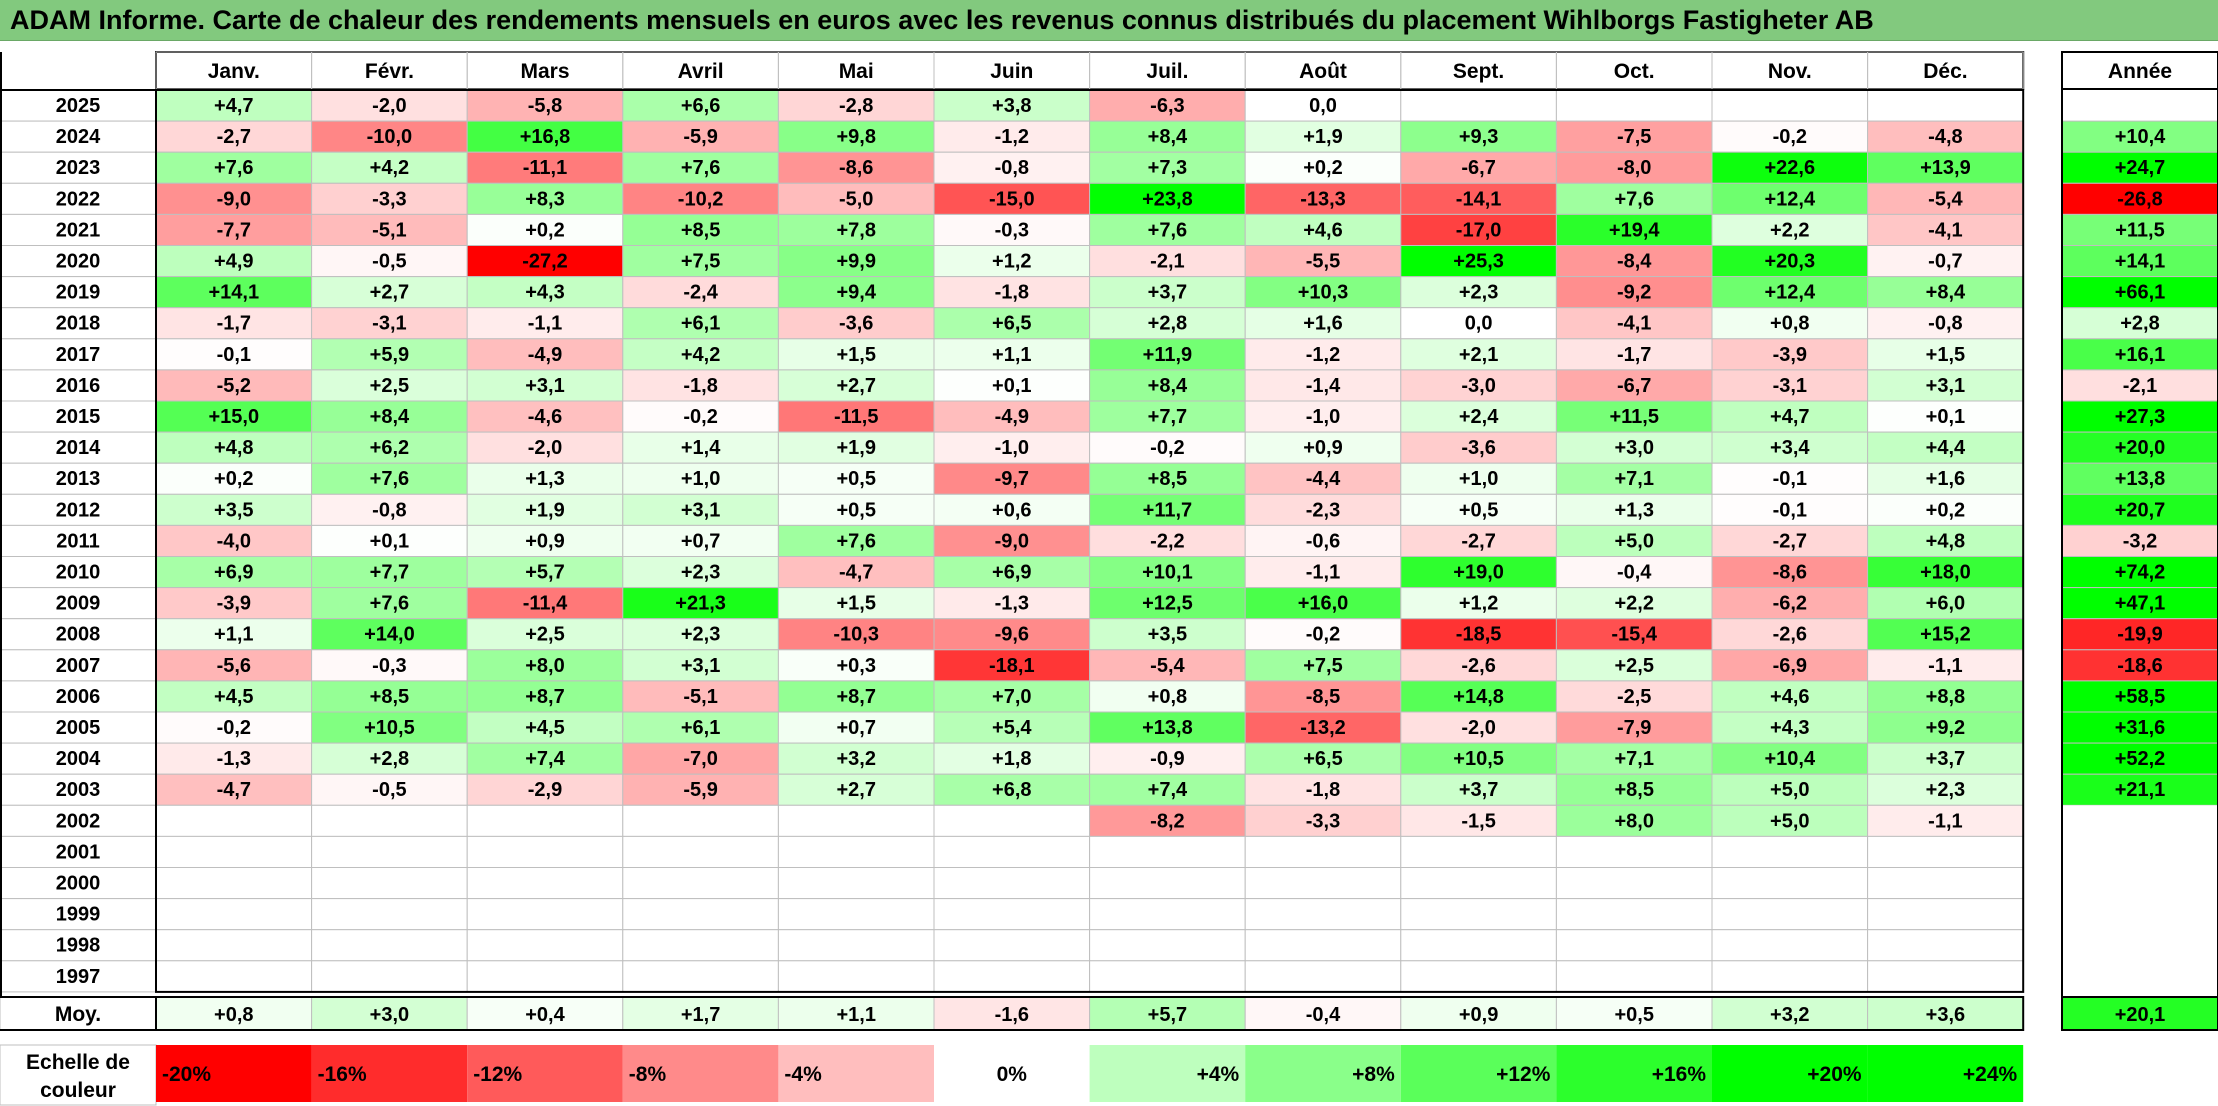 Image resolution: width=2218 pixels, height=1106 pixels. Describe the element at coordinates (2140, 417) in the screenshot. I see `annual-value: +27,3` at that location.